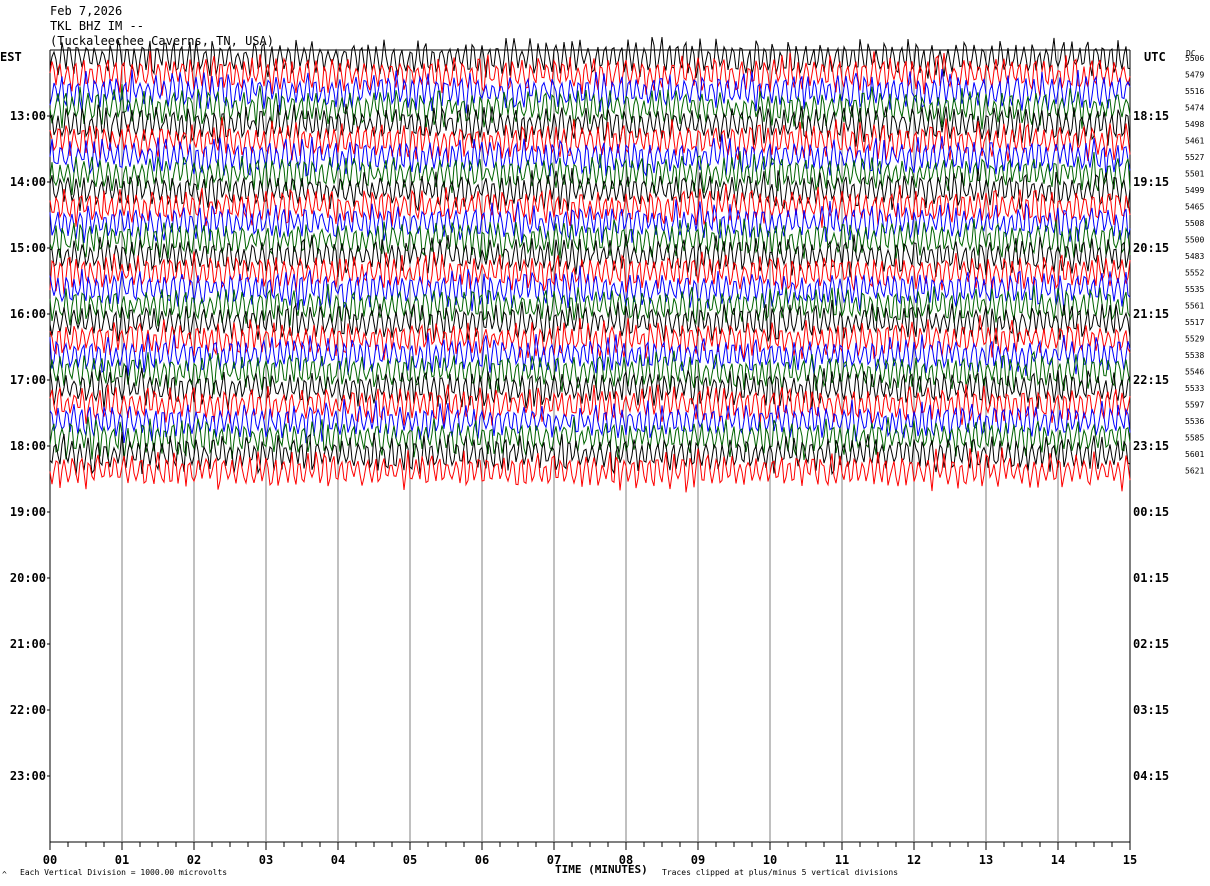 The width and height of the screenshot is (1210, 886). I want to click on dc-offset-value: 5516, so click(1194, 91).